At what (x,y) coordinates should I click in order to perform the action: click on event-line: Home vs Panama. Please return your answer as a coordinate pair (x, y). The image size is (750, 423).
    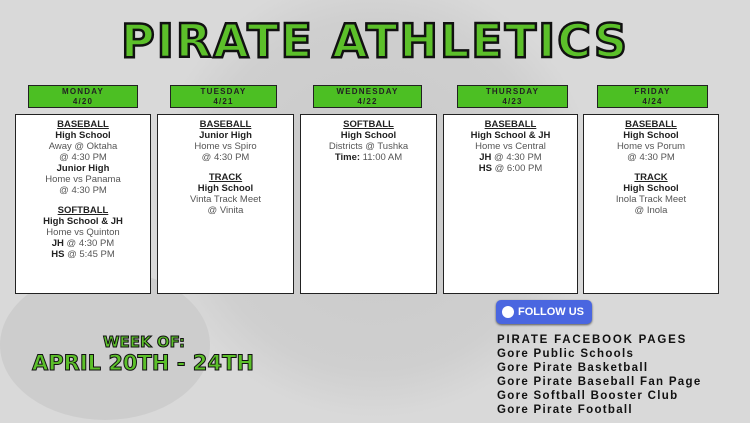
    Looking at the image, I should click on (83, 179).